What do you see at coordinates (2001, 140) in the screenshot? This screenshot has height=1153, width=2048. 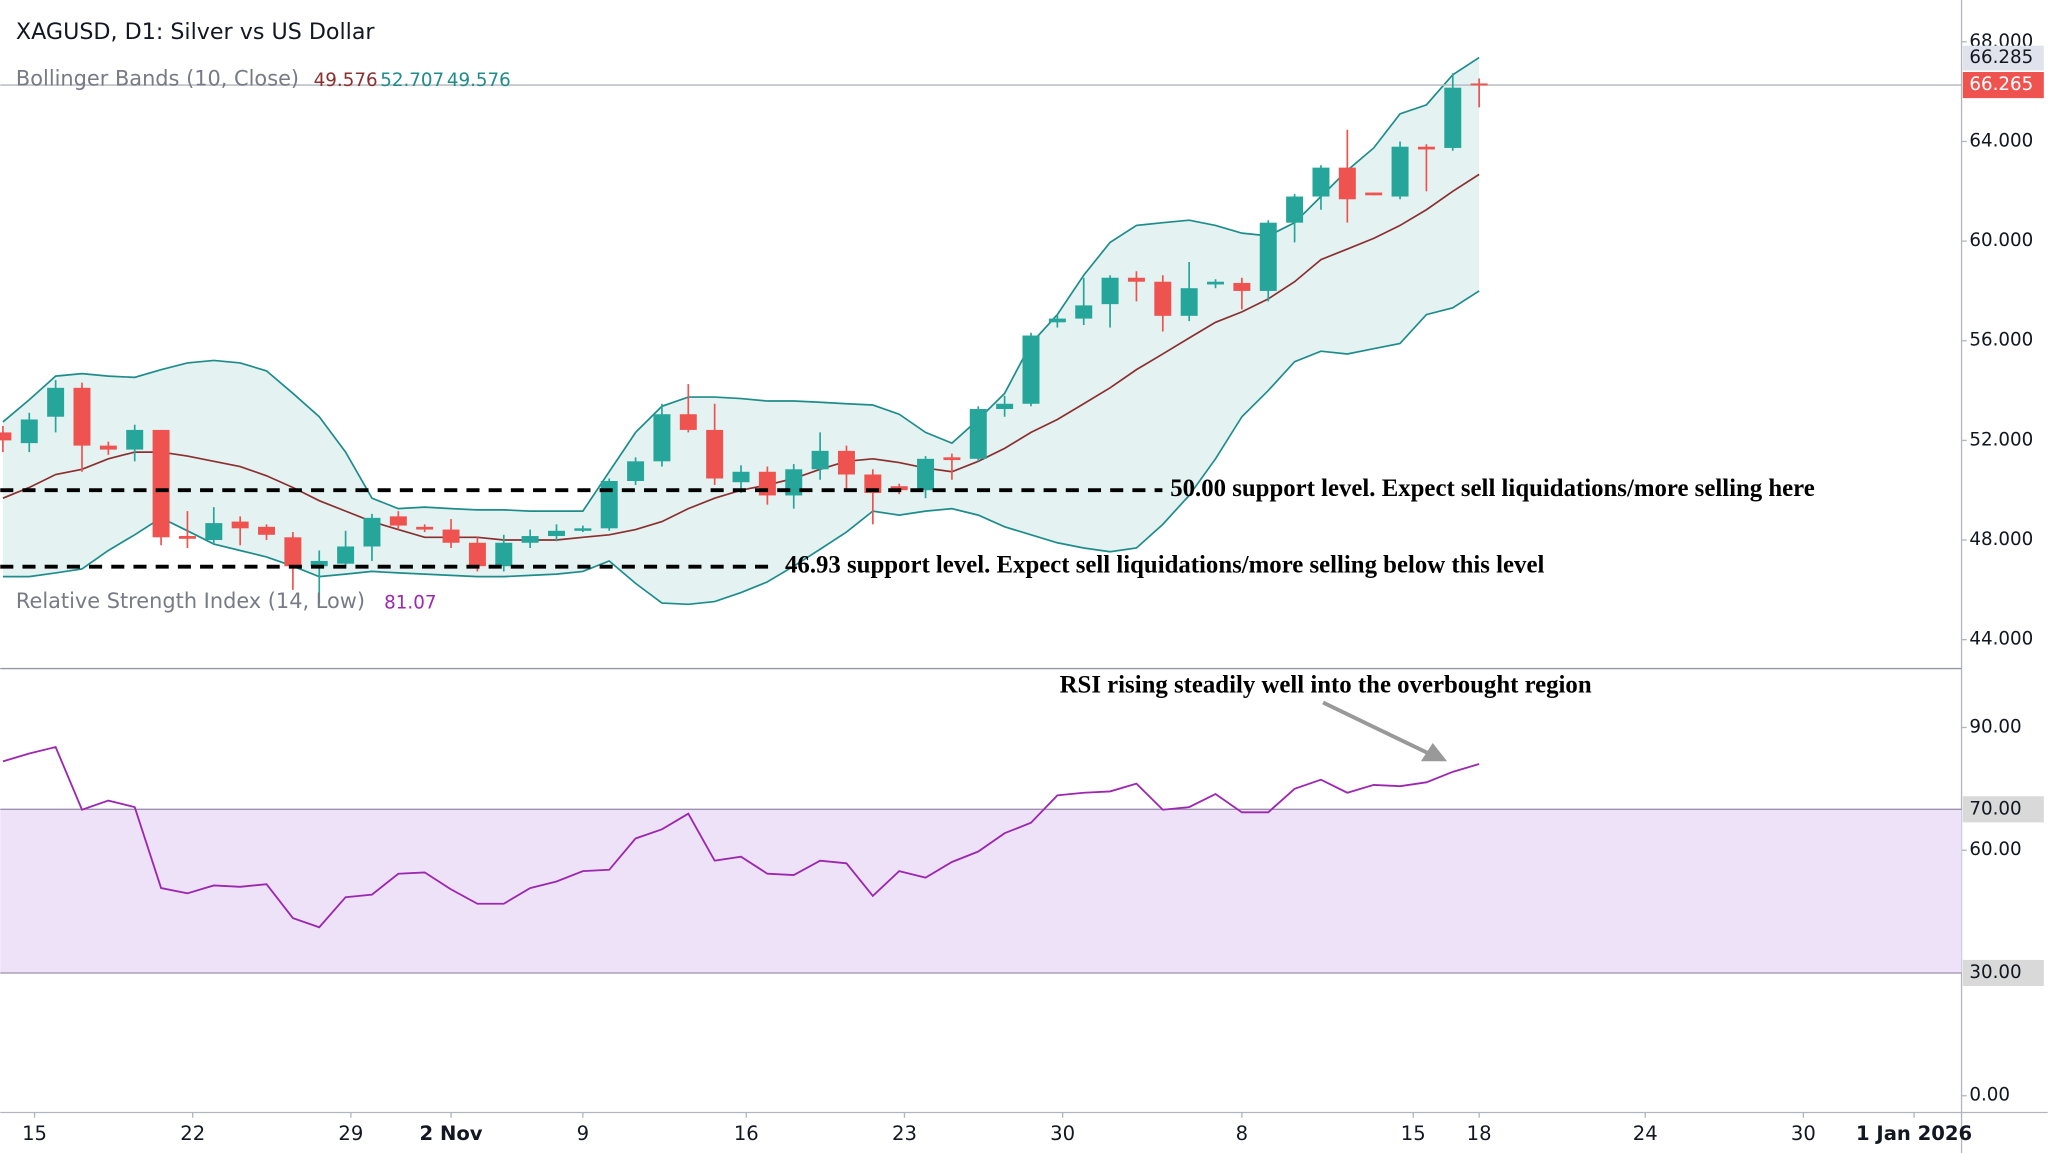 I see `y-tick-label: 64.000` at bounding box center [2001, 140].